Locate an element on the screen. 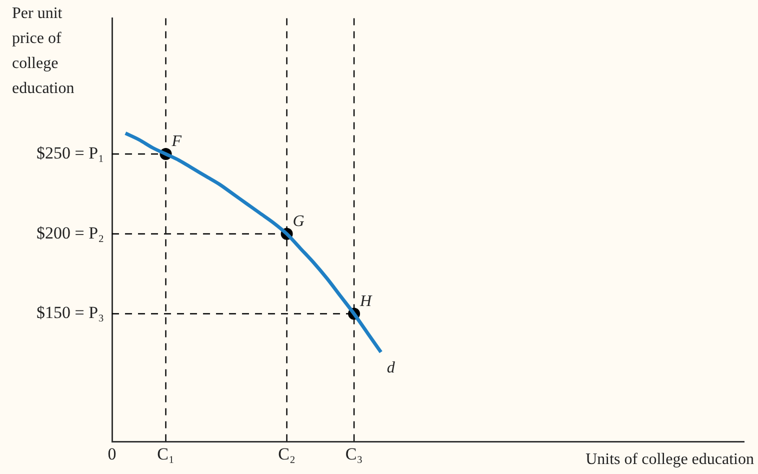  annotation: G is located at coordinates (298, 221).